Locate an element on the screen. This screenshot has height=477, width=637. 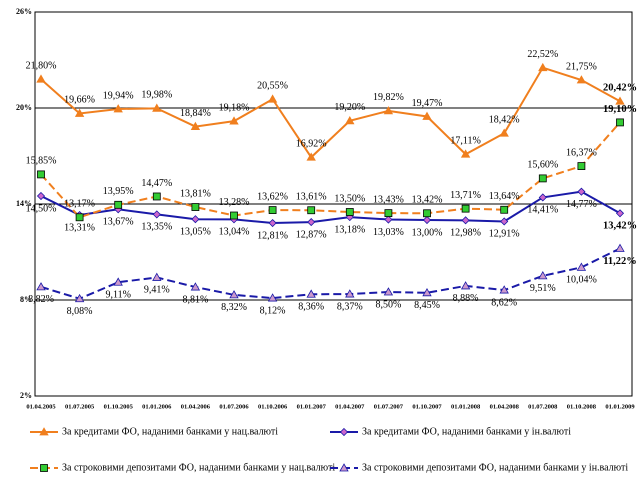
data-label: 14,50% is located at coordinates (41, 208).